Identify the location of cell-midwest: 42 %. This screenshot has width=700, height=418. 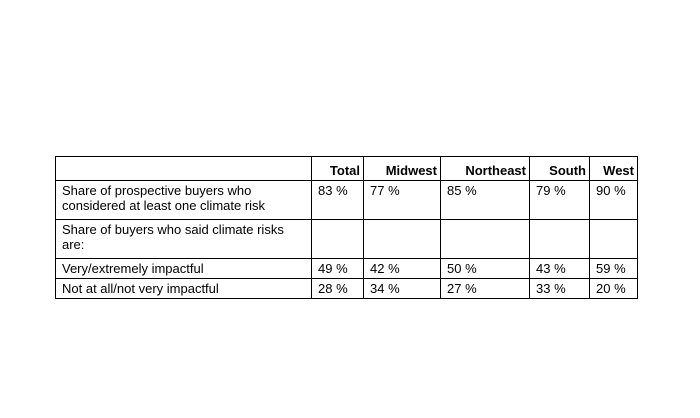
(402, 268).